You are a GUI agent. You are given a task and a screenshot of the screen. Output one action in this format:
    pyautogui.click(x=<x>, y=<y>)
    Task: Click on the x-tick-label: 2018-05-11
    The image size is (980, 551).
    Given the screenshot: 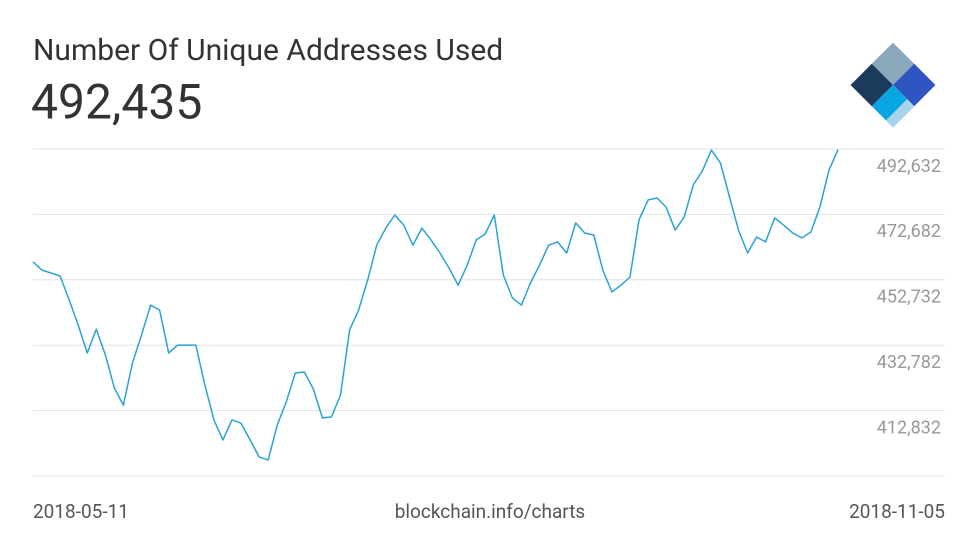 What is the action you would take?
    pyautogui.click(x=81, y=511)
    